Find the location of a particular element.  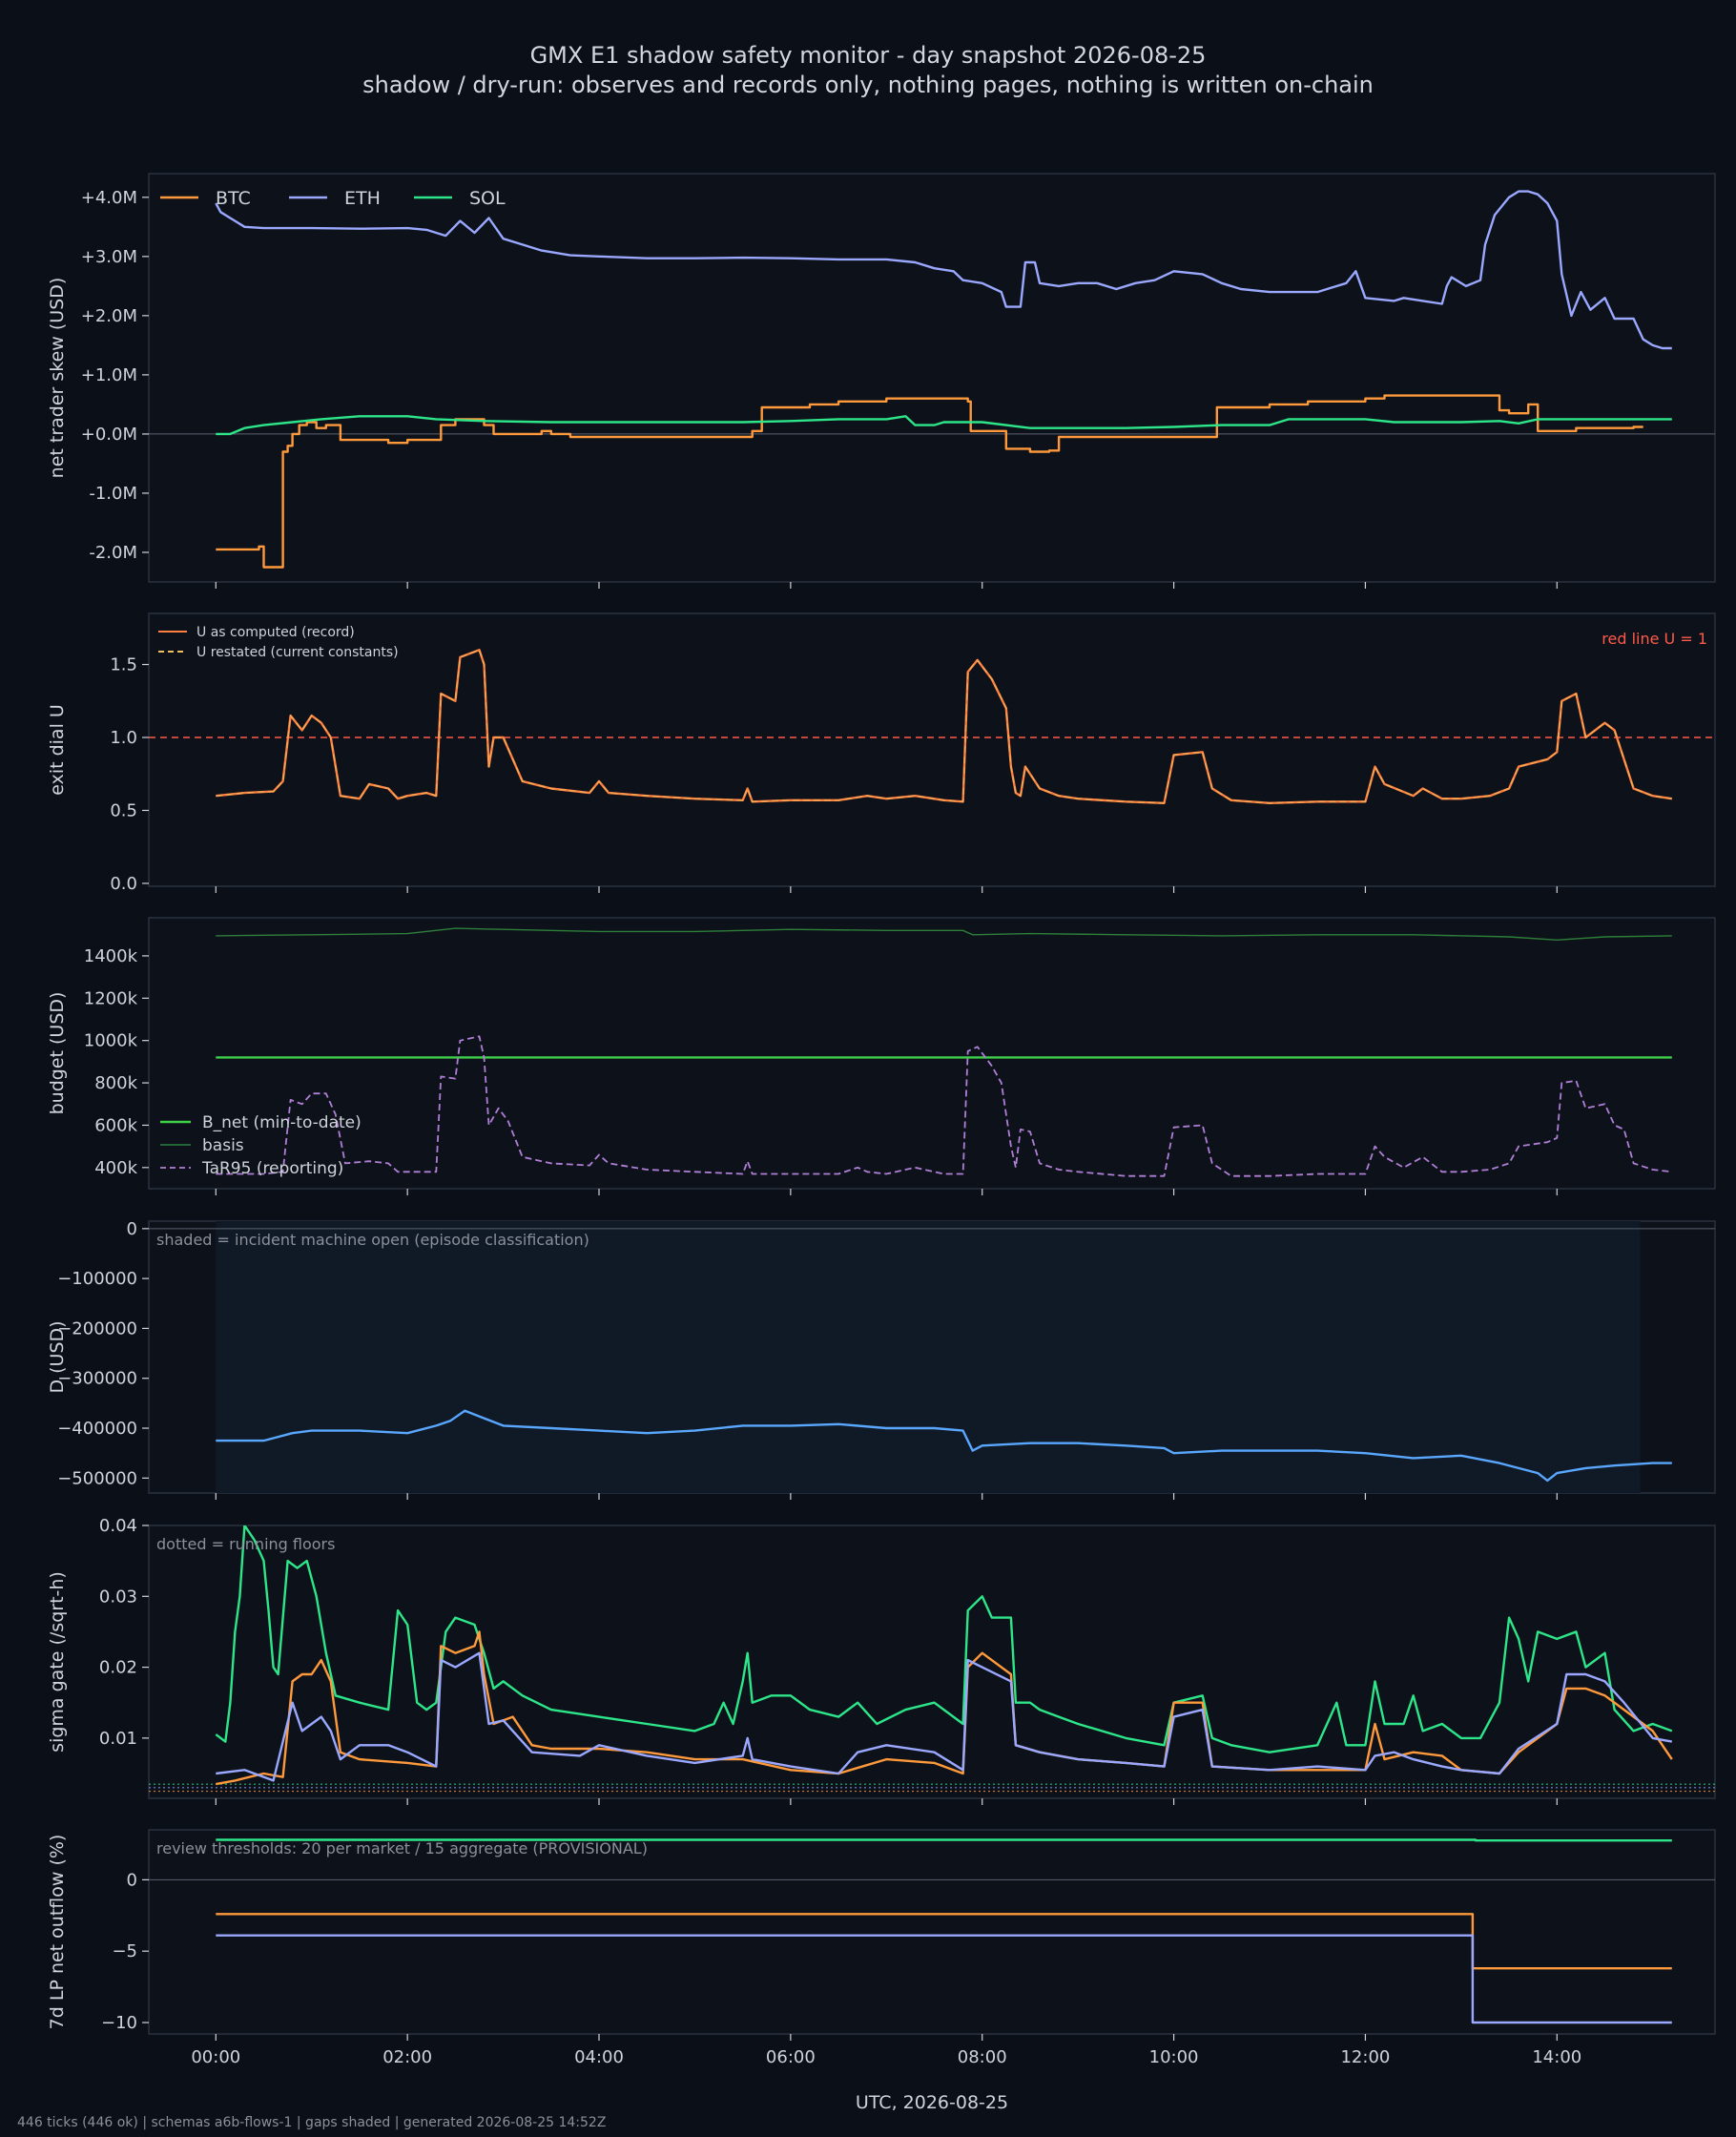

panel-annotation-sigma: dotted = running floors is located at coordinates (245, 1544).